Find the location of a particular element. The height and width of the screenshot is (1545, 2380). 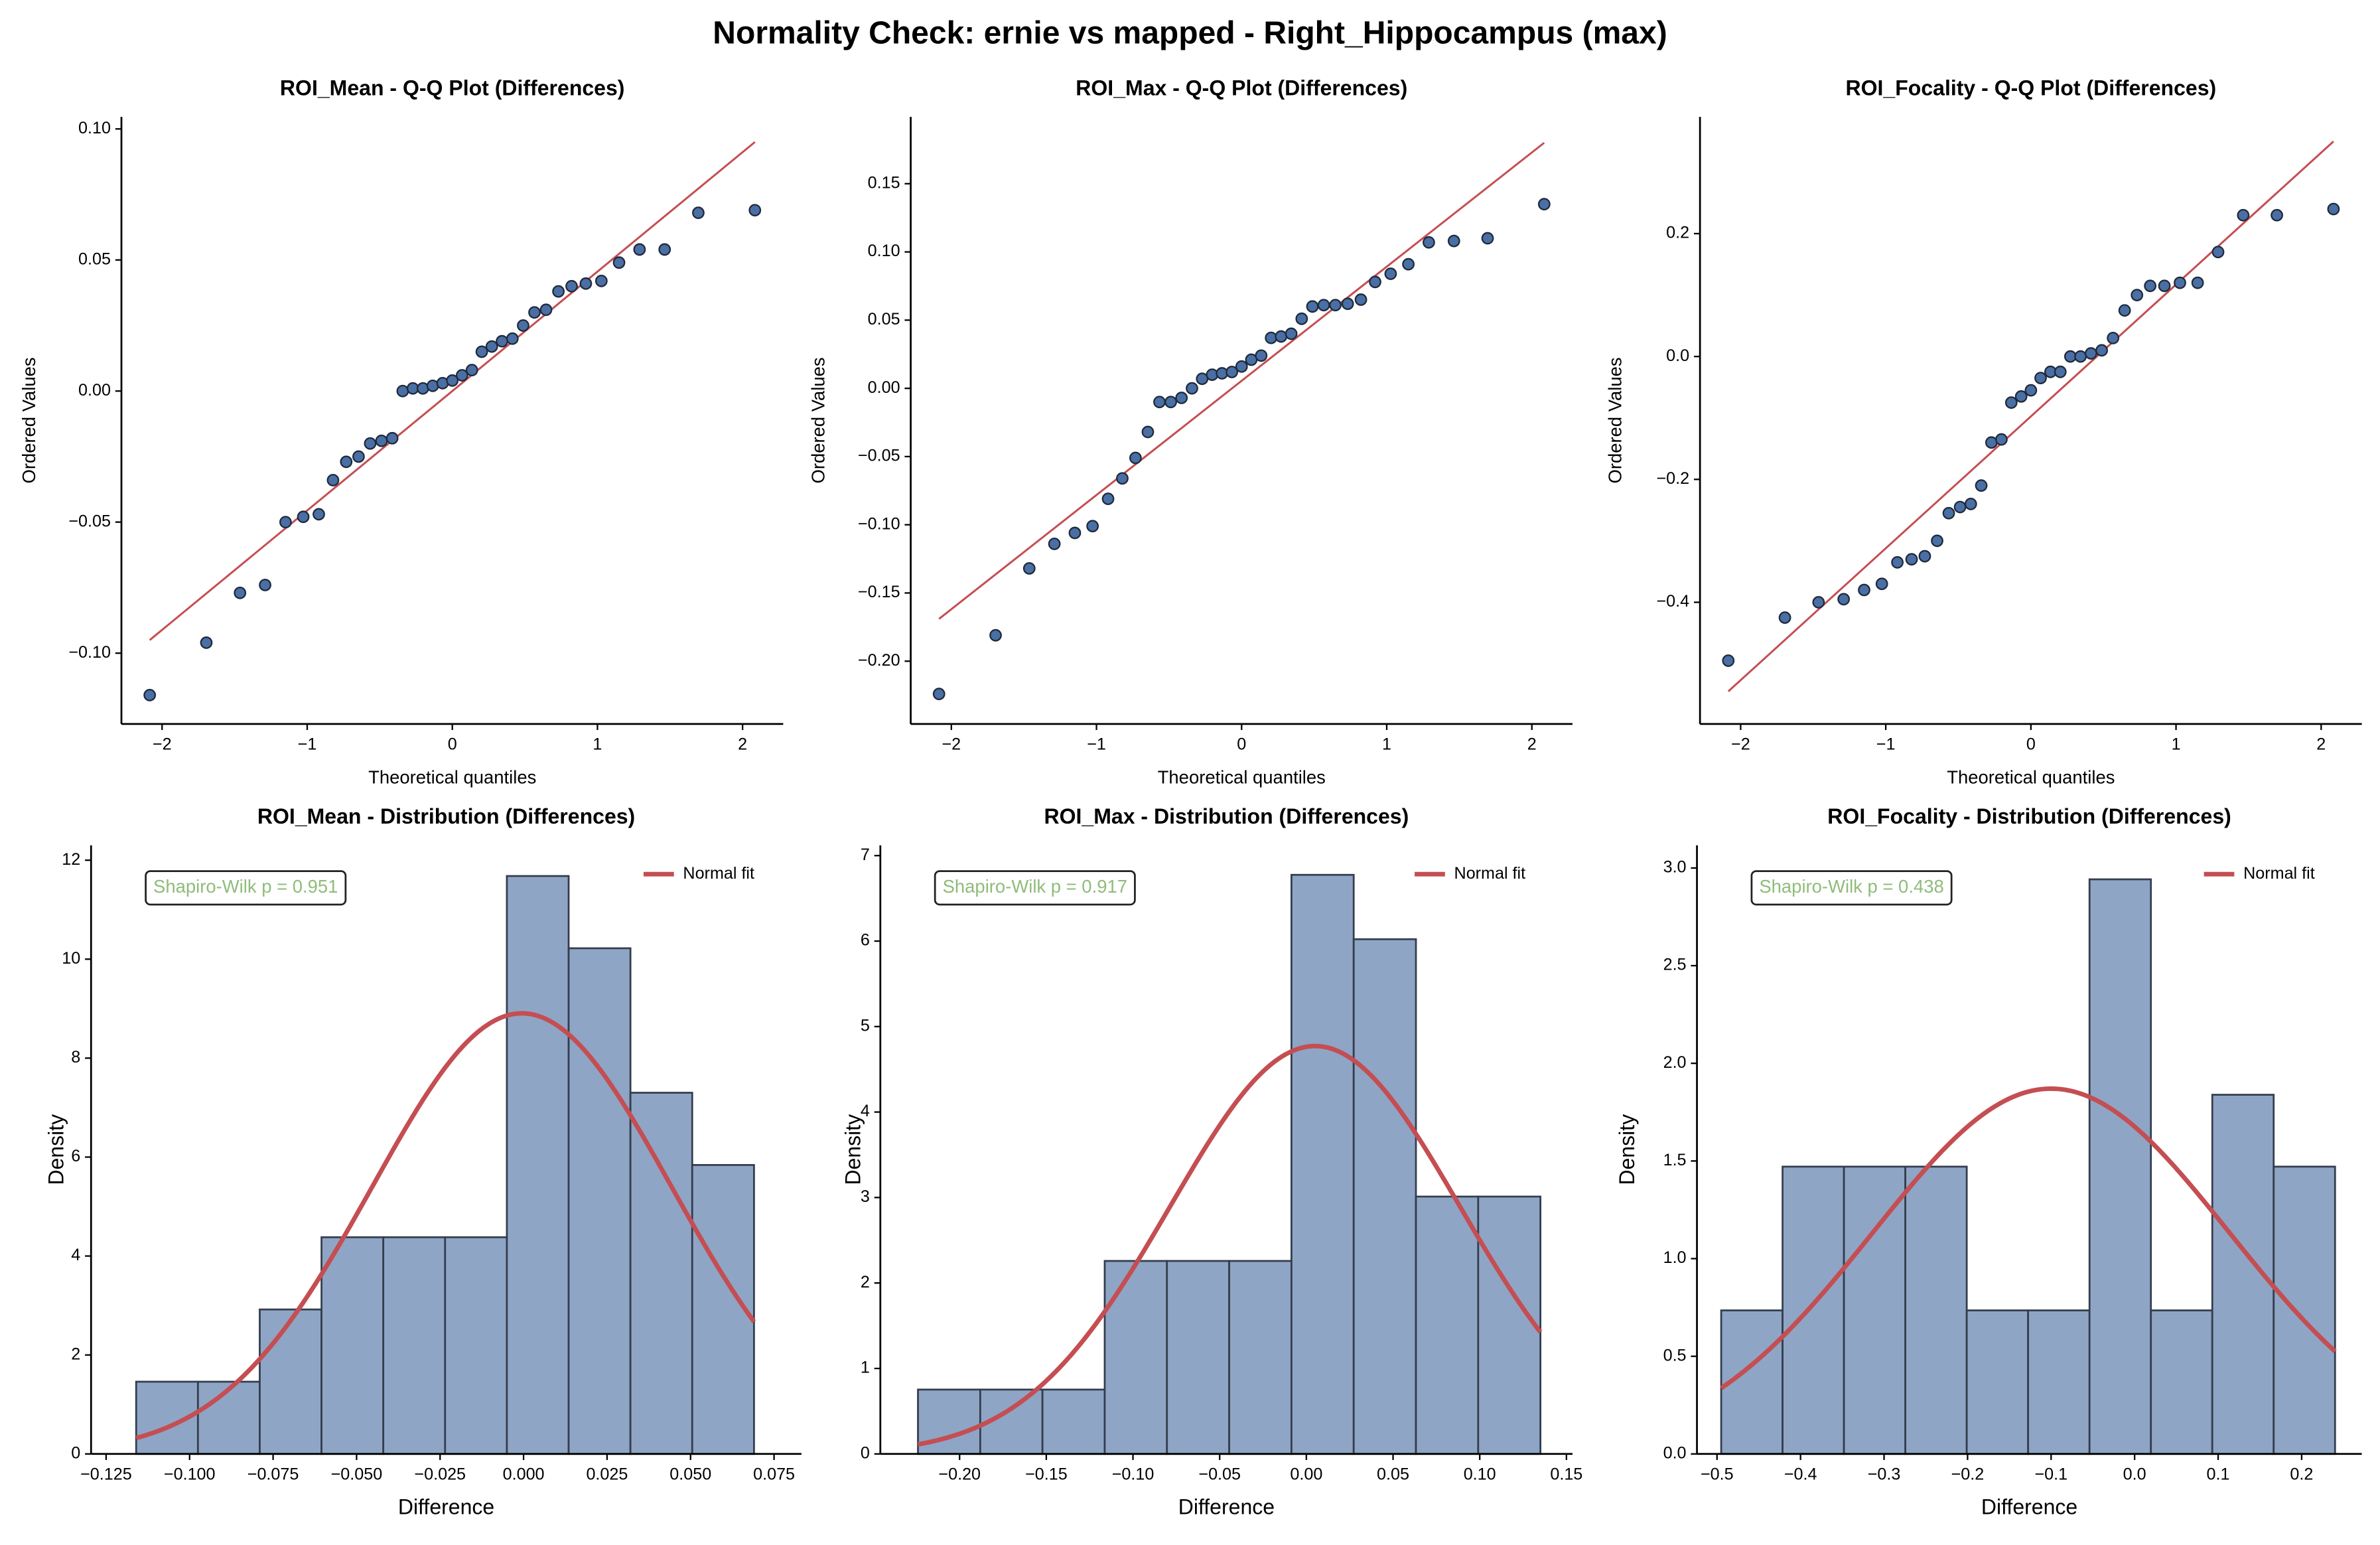

x-tick-label: −0.10 is located at coordinates (1133, 1474).